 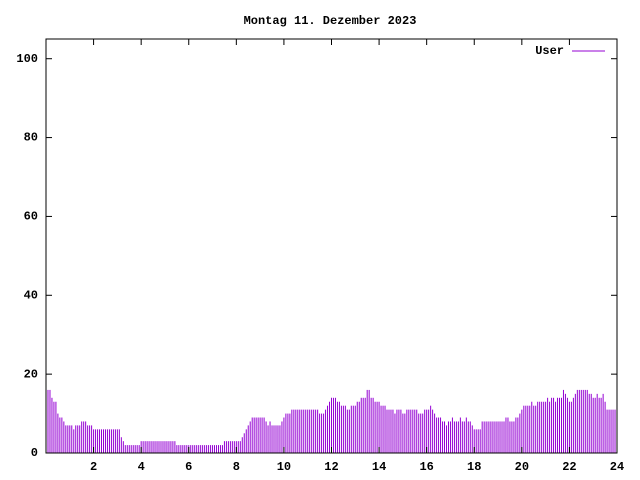 I want to click on x-tick-label: 2, so click(x=93, y=467).